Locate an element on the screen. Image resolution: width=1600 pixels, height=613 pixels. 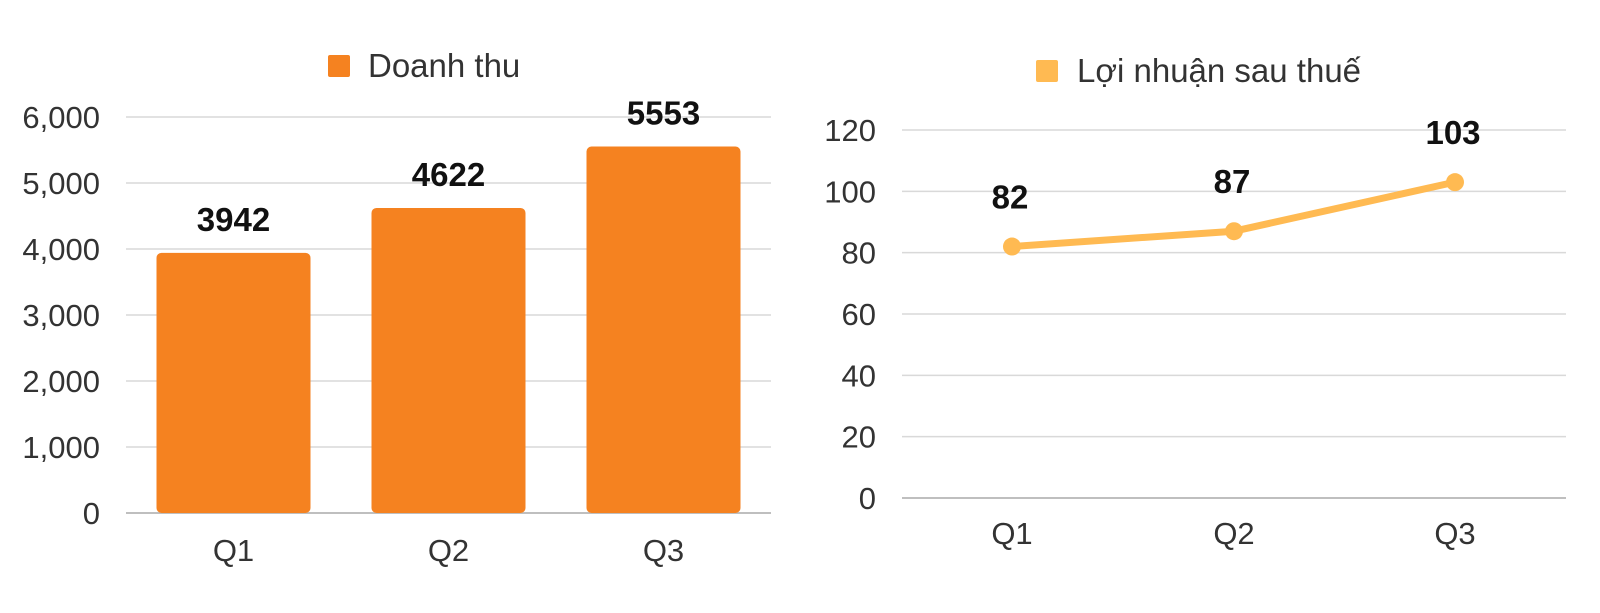
bar-y-tick-label: 4,000 is located at coordinates (61, 249).